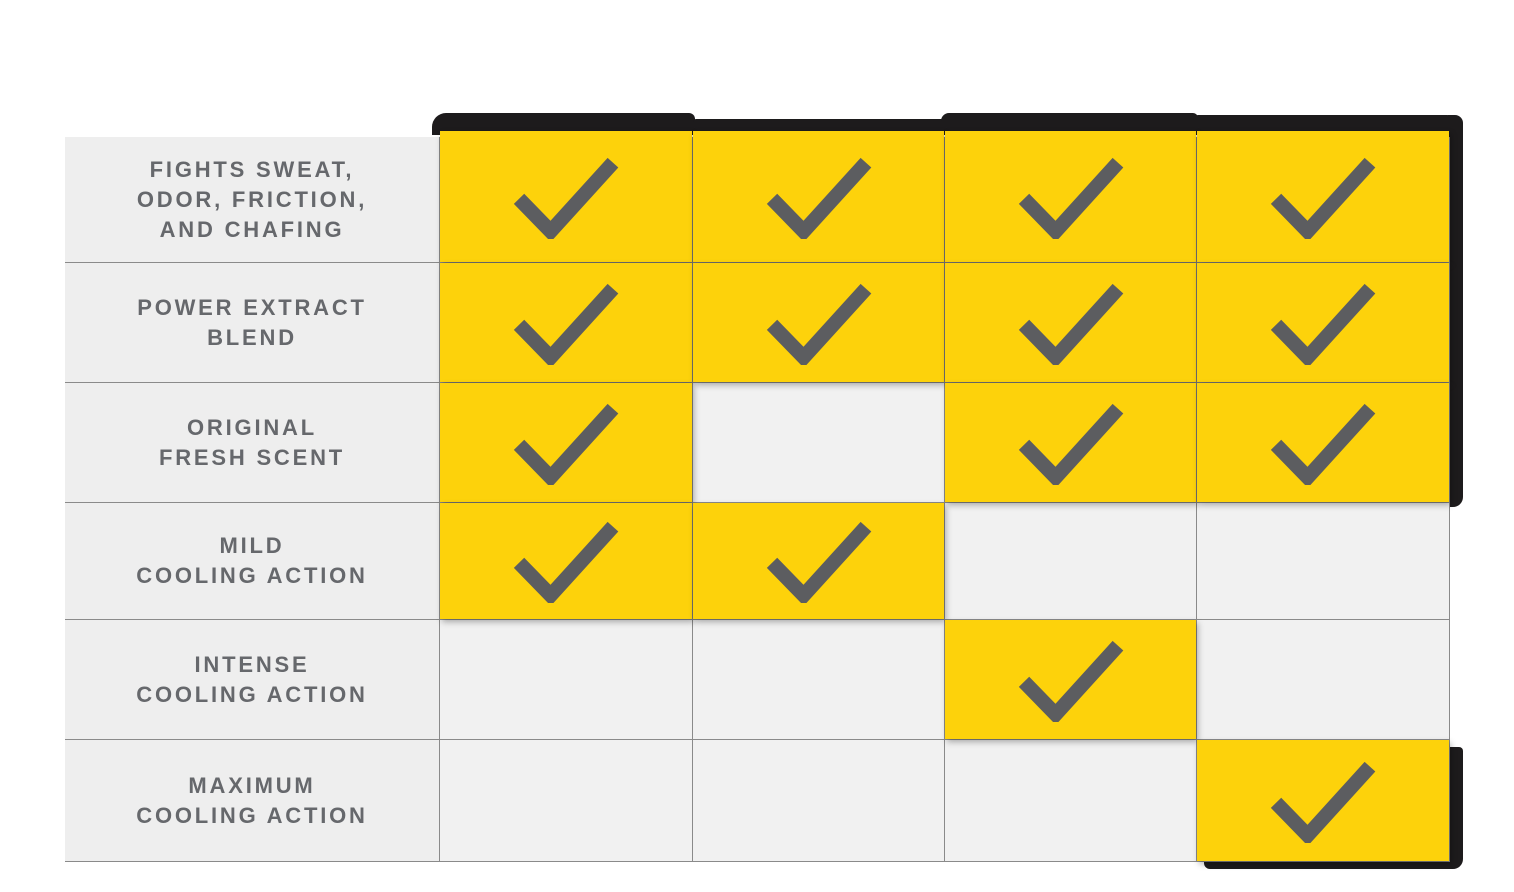 This screenshot has height=892, width=1514. What do you see at coordinates (252, 427) in the screenshot?
I see `row-label-line: ORIGINAL` at bounding box center [252, 427].